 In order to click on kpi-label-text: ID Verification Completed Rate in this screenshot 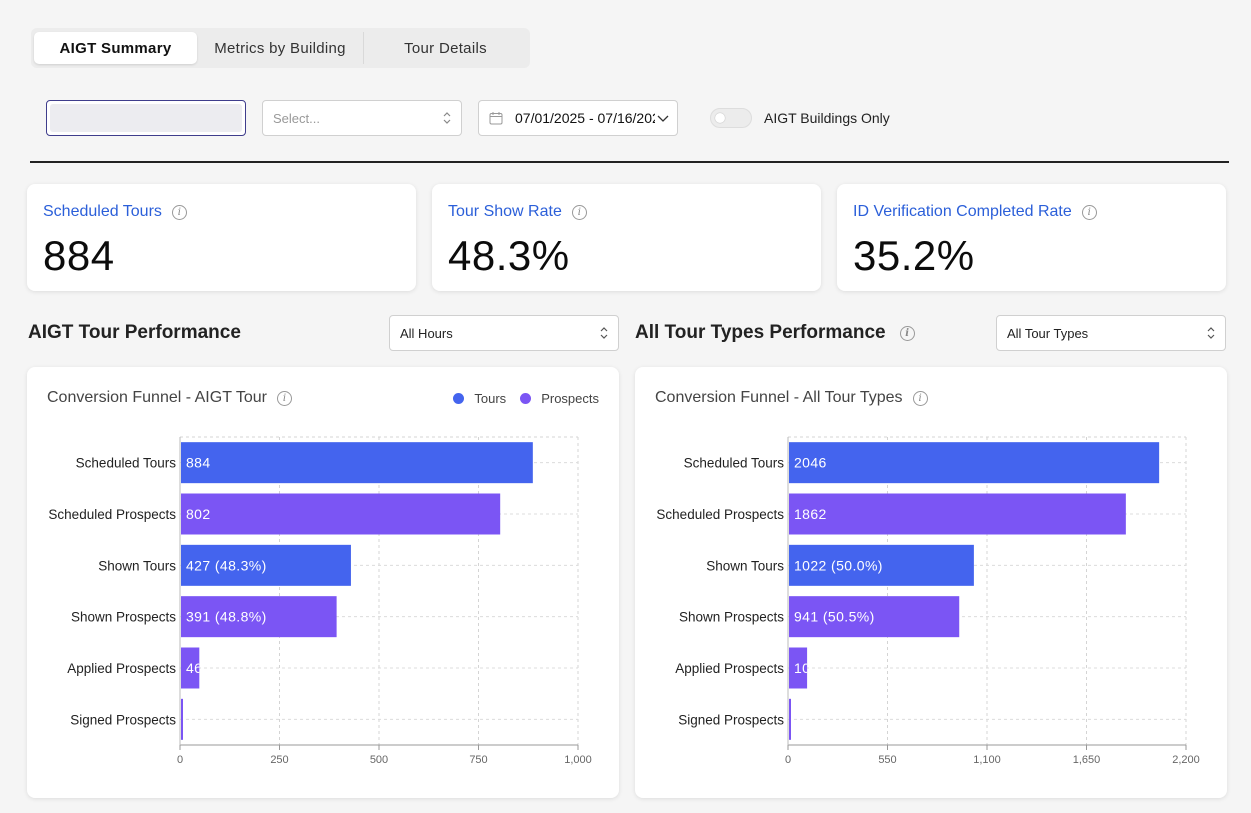, I will do `click(962, 211)`.